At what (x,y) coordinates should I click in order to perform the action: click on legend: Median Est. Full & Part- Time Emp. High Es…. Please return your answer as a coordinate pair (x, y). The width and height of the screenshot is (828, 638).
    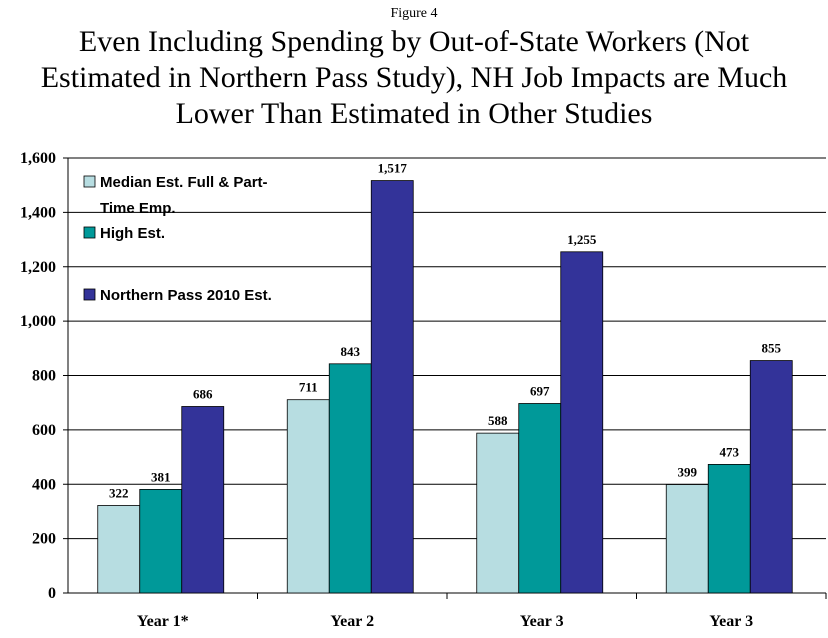
    Looking at the image, I should click on (177, 239).